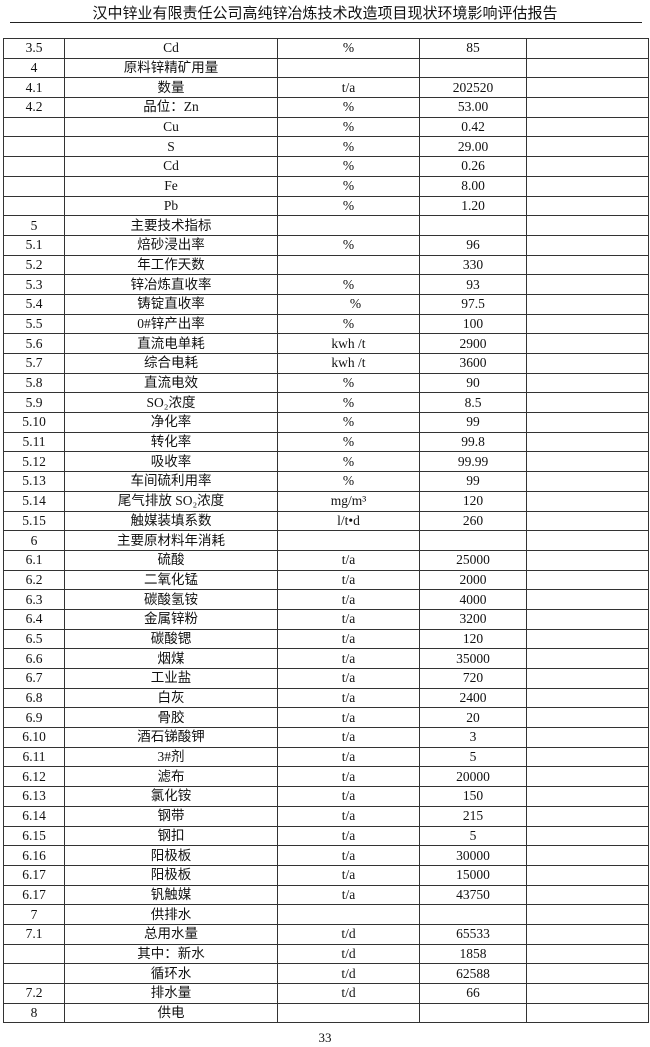 The image size is (650, 1047). What do you see at coordinates (34, 186) in the screenshot?
I see `item-number-cell` at bounding box center [34, 186].